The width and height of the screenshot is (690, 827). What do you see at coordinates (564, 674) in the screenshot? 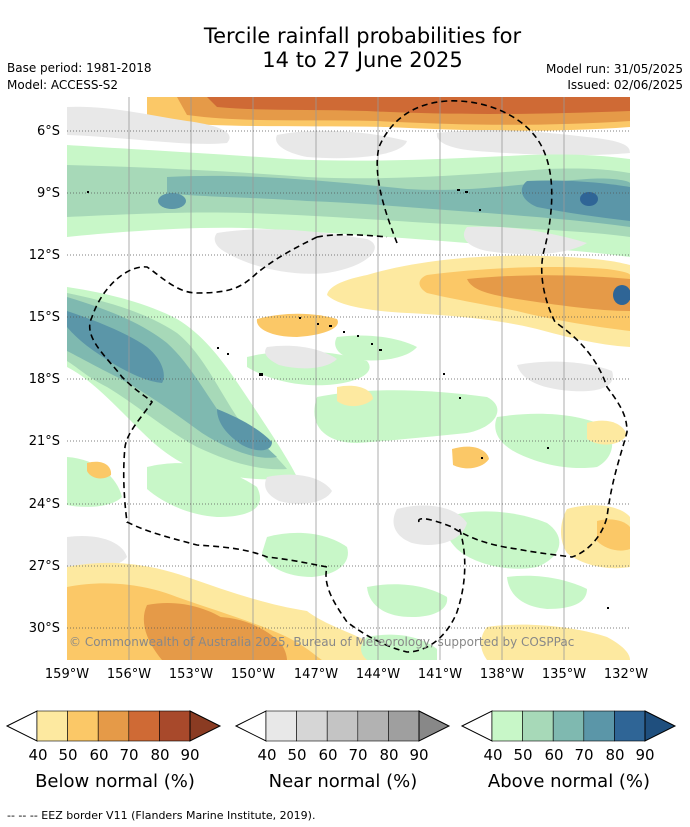
I see `lon-label-135w: 135°W` at bounding box center [564, 674].